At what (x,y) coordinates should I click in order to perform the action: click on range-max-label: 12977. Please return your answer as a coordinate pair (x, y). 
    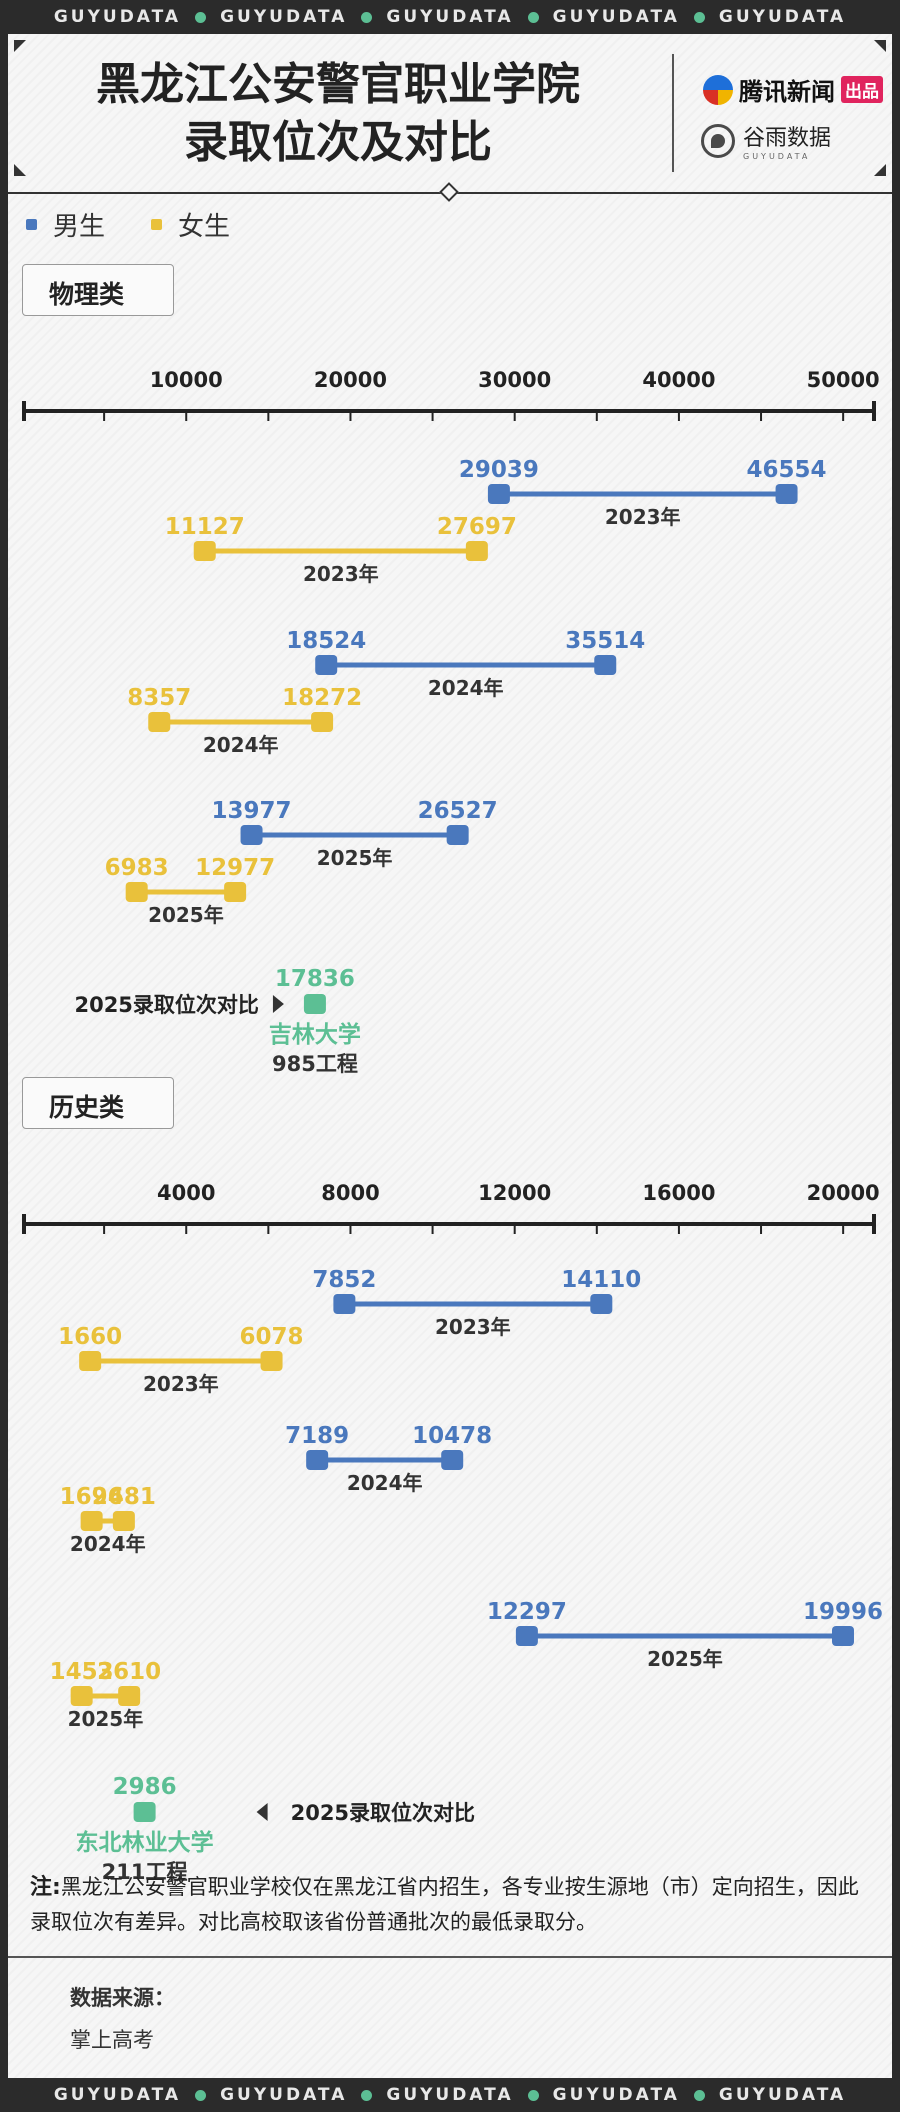
    Looking at the image, I should click on (235, 868).